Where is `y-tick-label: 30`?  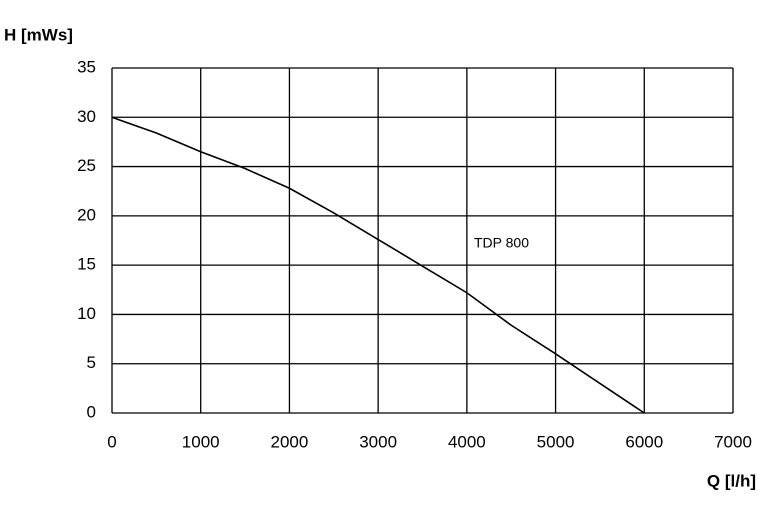
y-tick-label: 30 is located at coordinates (86, 116).